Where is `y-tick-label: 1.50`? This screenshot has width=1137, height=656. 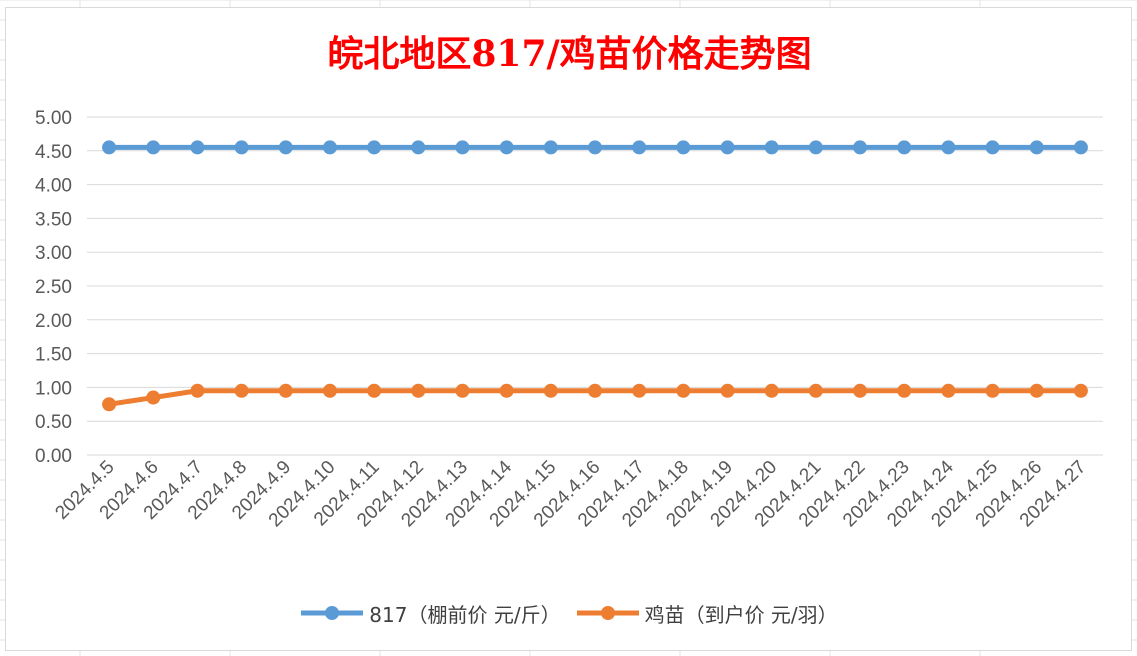 y-tick-label: 1.50 is located at coordinates (53, 355).